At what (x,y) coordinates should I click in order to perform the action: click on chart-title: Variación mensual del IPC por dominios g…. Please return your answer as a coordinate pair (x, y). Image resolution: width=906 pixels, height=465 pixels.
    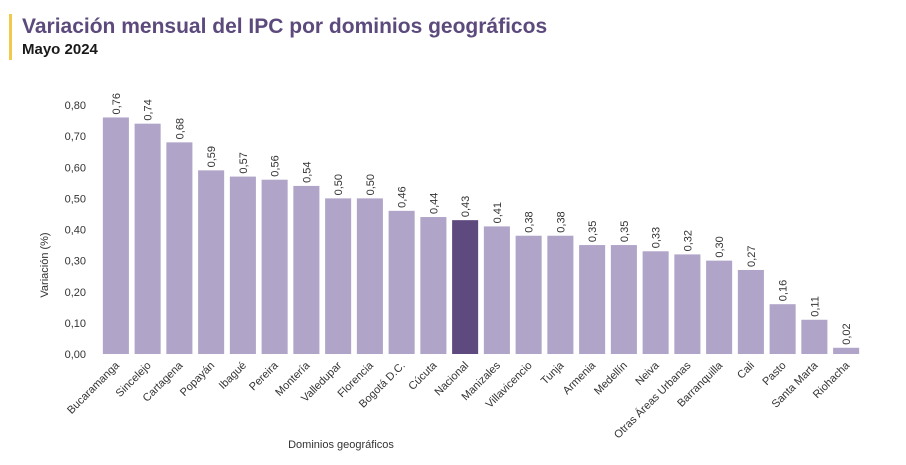
    Looking at the image, I should click on (285, 26).